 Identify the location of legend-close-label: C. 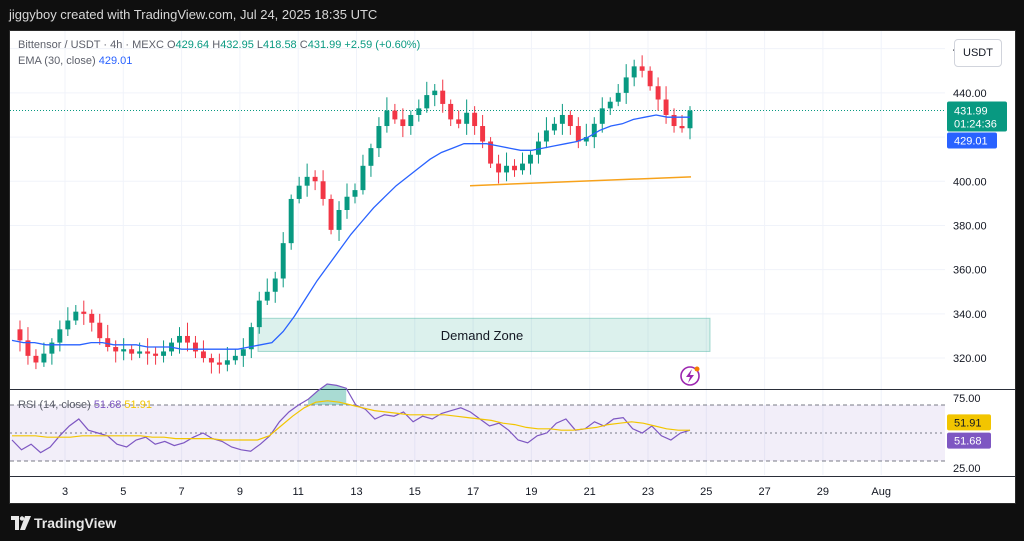
(303, 45).